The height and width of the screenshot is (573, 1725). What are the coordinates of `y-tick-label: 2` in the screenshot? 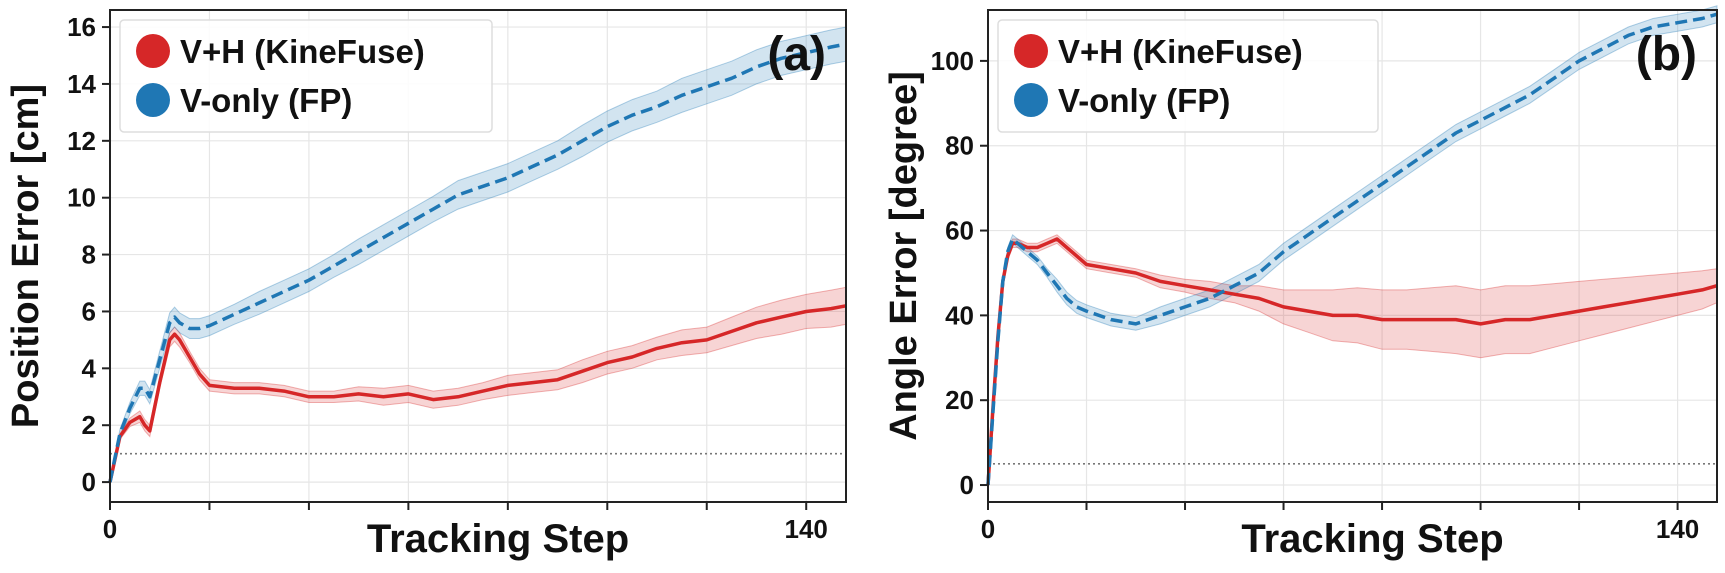 It's located at (89, 425).